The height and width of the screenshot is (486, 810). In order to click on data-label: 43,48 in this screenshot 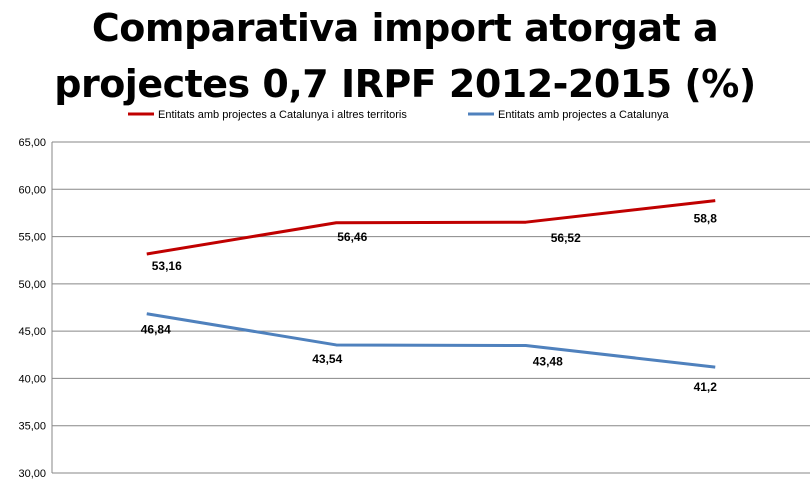, I will do `click(548, 362)`.